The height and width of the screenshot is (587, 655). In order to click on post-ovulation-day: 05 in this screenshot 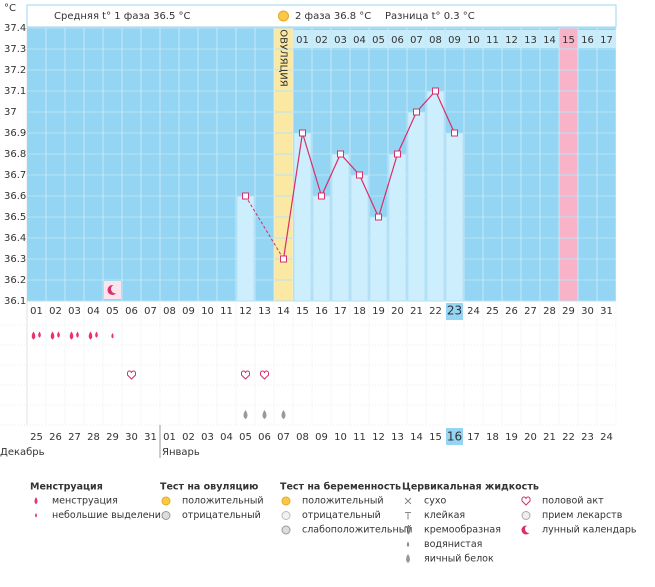, I will do `click(378, 40)`.